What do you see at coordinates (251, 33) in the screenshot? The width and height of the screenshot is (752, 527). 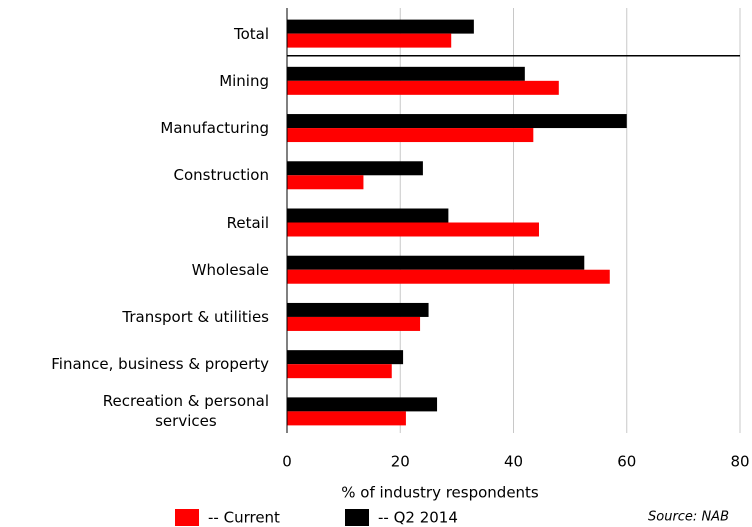 I see `y-tick-label: Total` at bounding box center [251, 33].